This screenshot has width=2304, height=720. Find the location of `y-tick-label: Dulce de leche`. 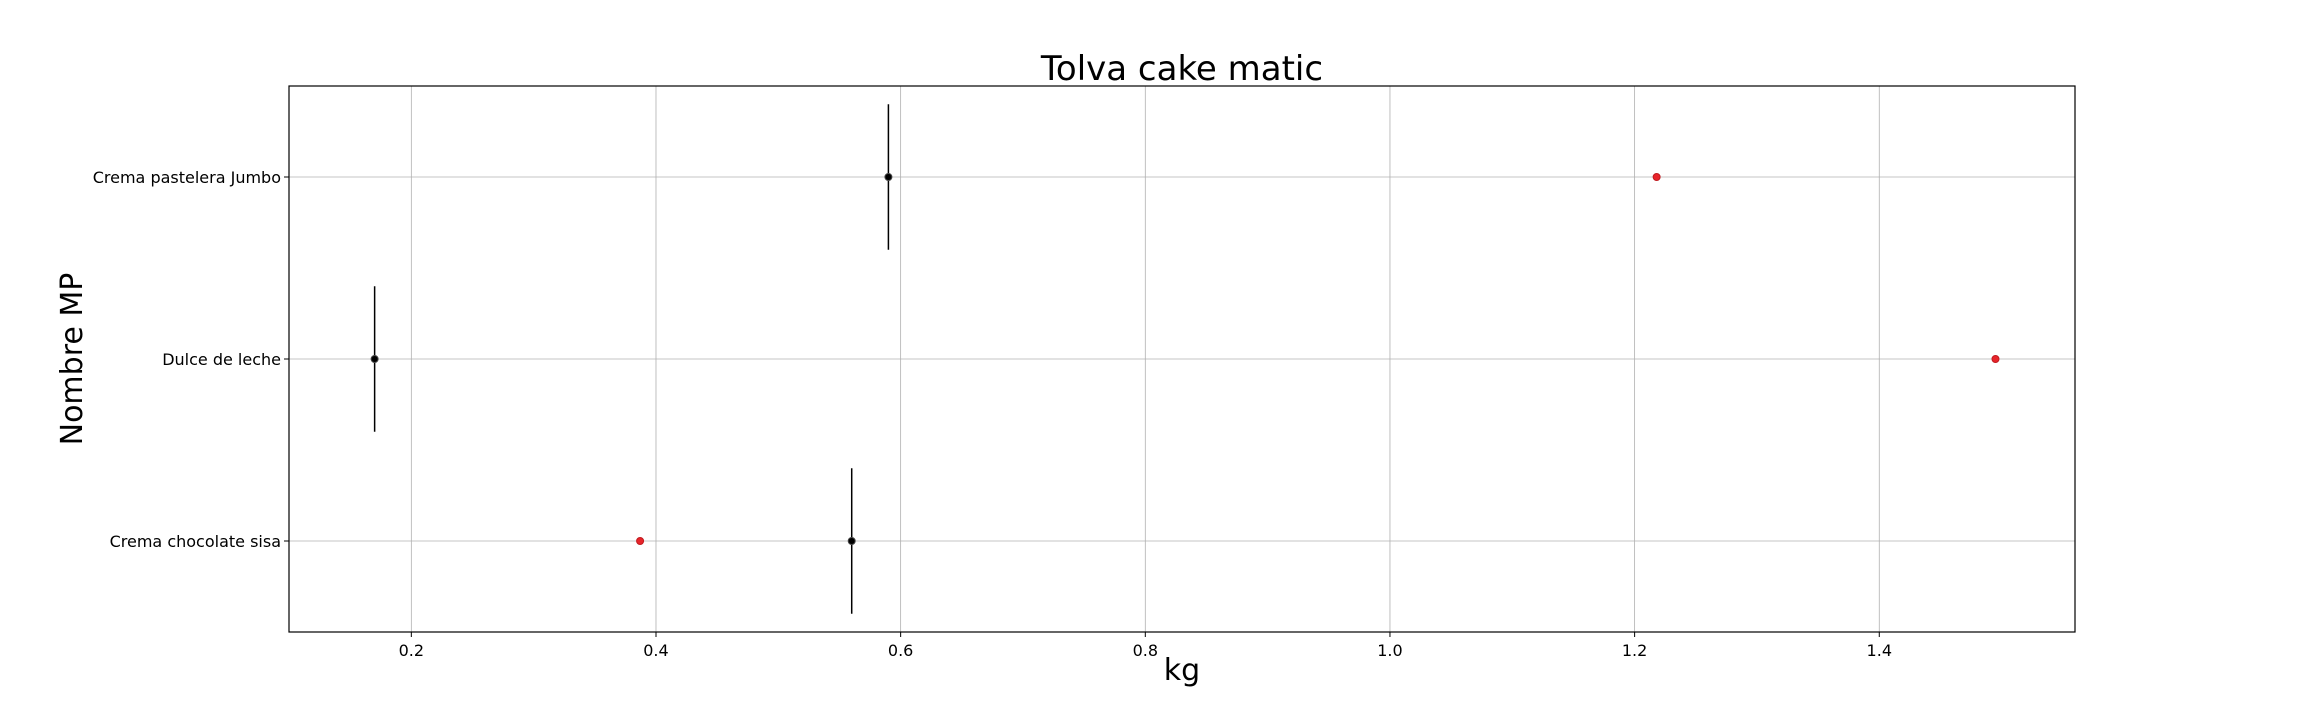

y-tick-label: Dulce de leche is located at coordinates (221, 359).